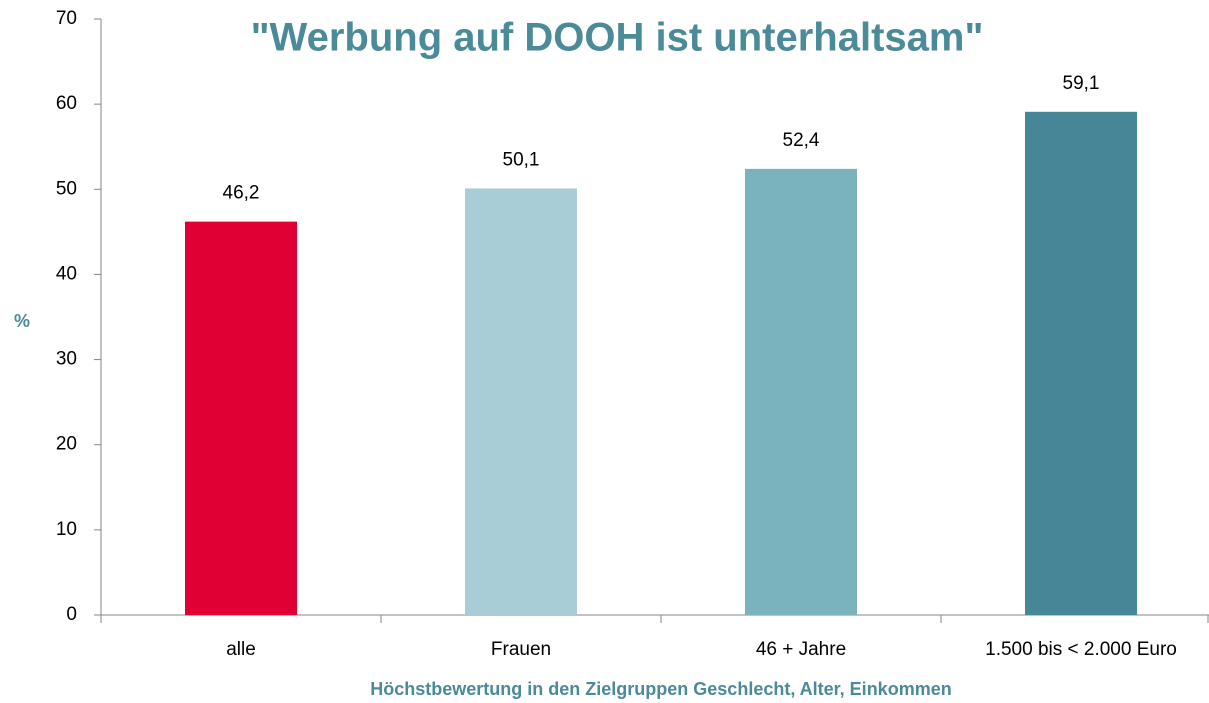 The width and height of the screenshot is (1209, 703). What do you see at coordinates (22, 321) in the screenshot?
I see `y-axis-label: %` at bounding box center [22, 321].